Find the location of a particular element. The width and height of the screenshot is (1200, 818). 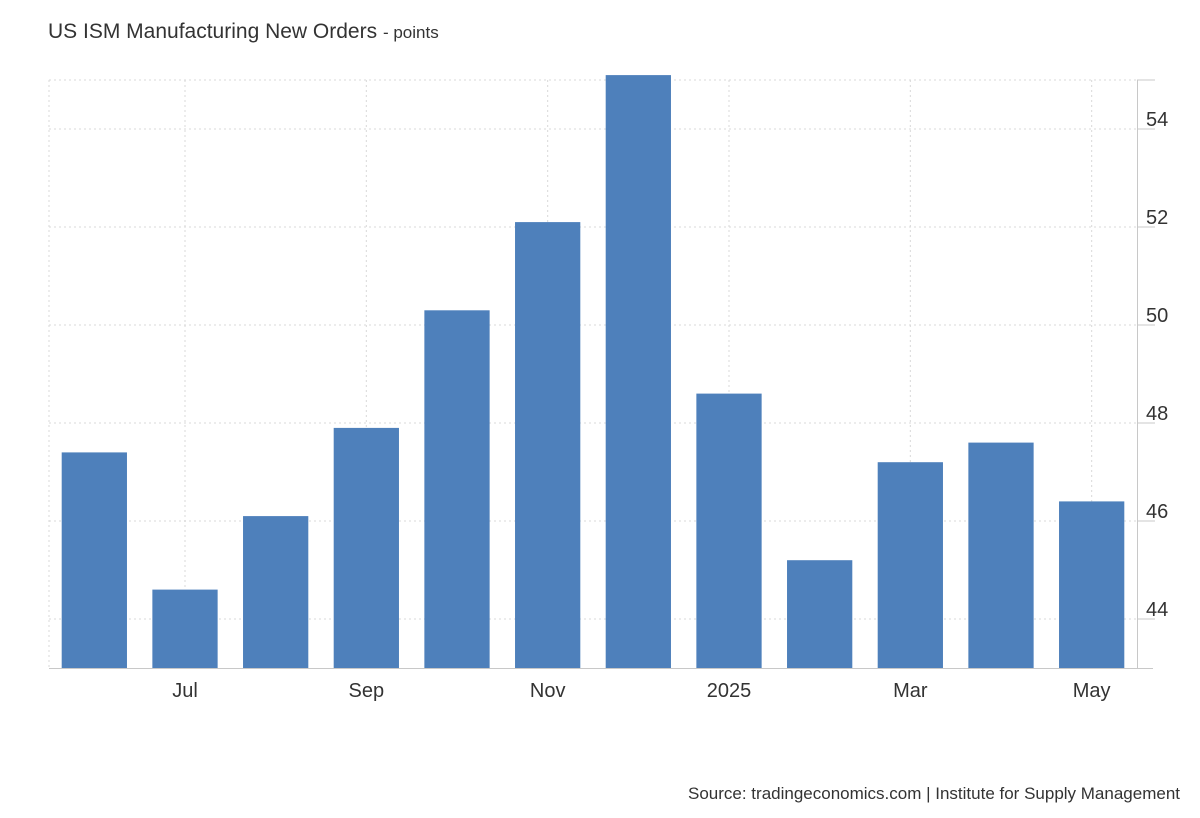

x-tick-label: 2025 is located at coordinates (729, 691).